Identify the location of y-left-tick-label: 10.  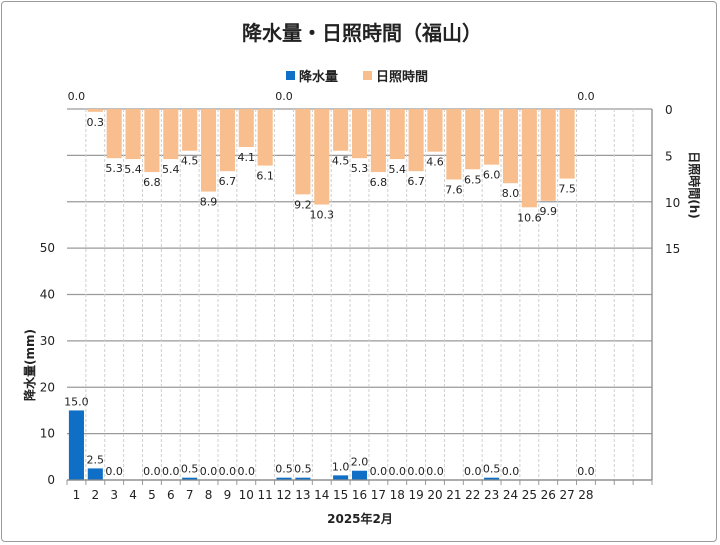
(47, 434).